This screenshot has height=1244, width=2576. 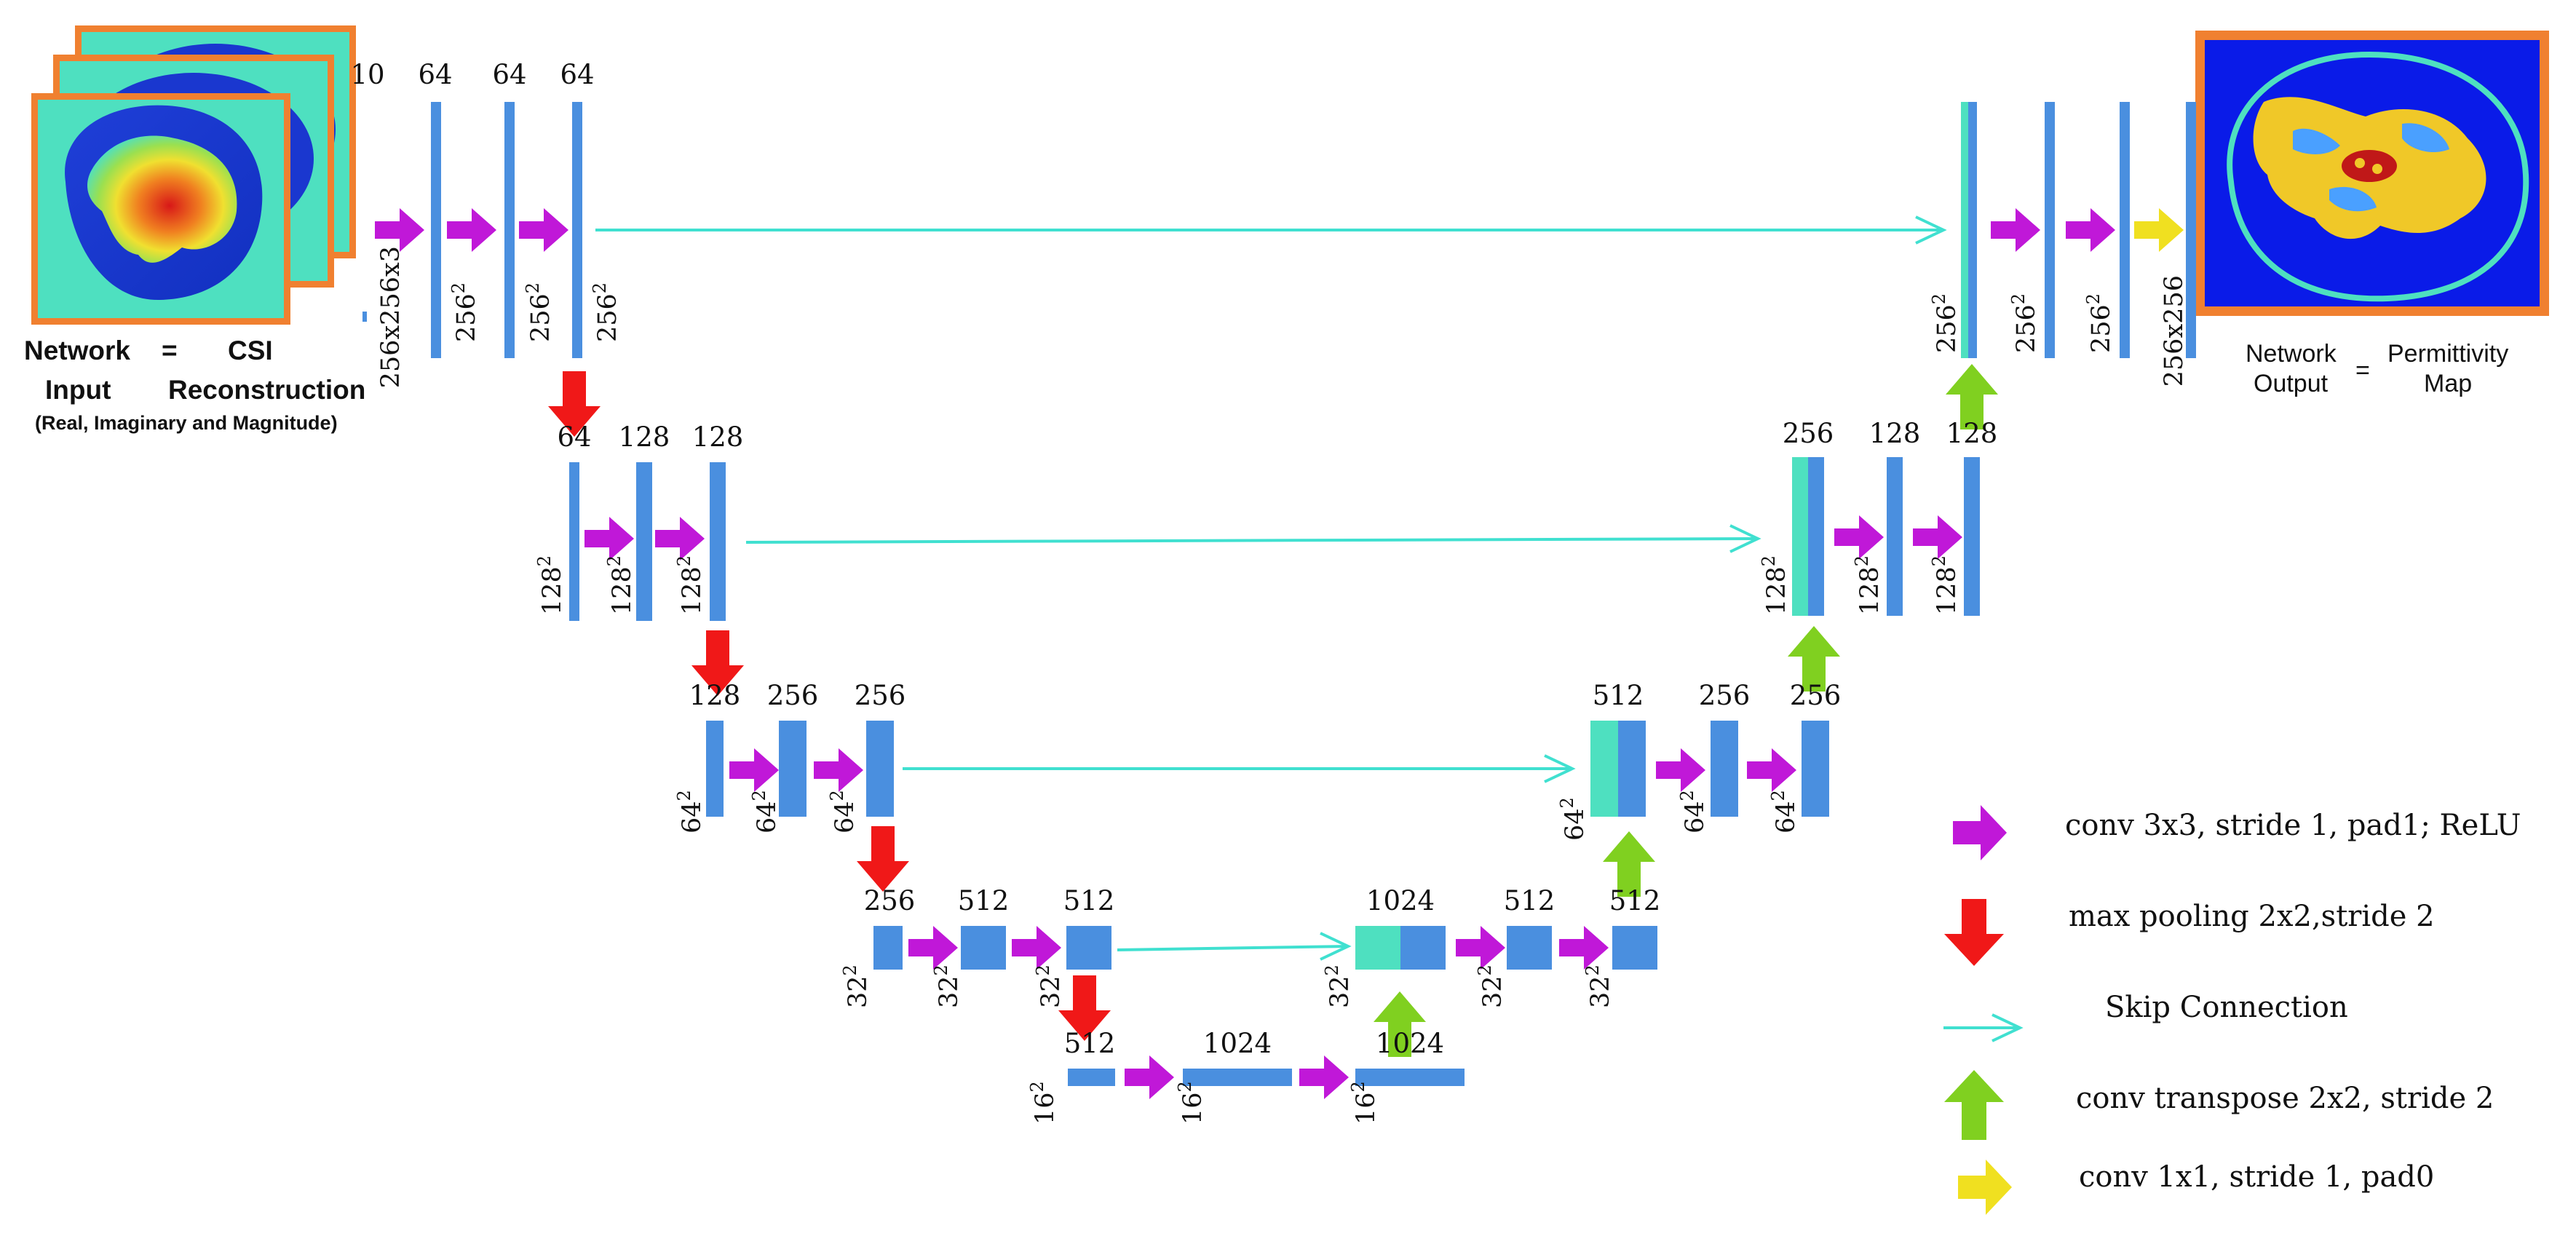 I want to click on size-label-input: 256x256x3, so click(x=390, y=317).